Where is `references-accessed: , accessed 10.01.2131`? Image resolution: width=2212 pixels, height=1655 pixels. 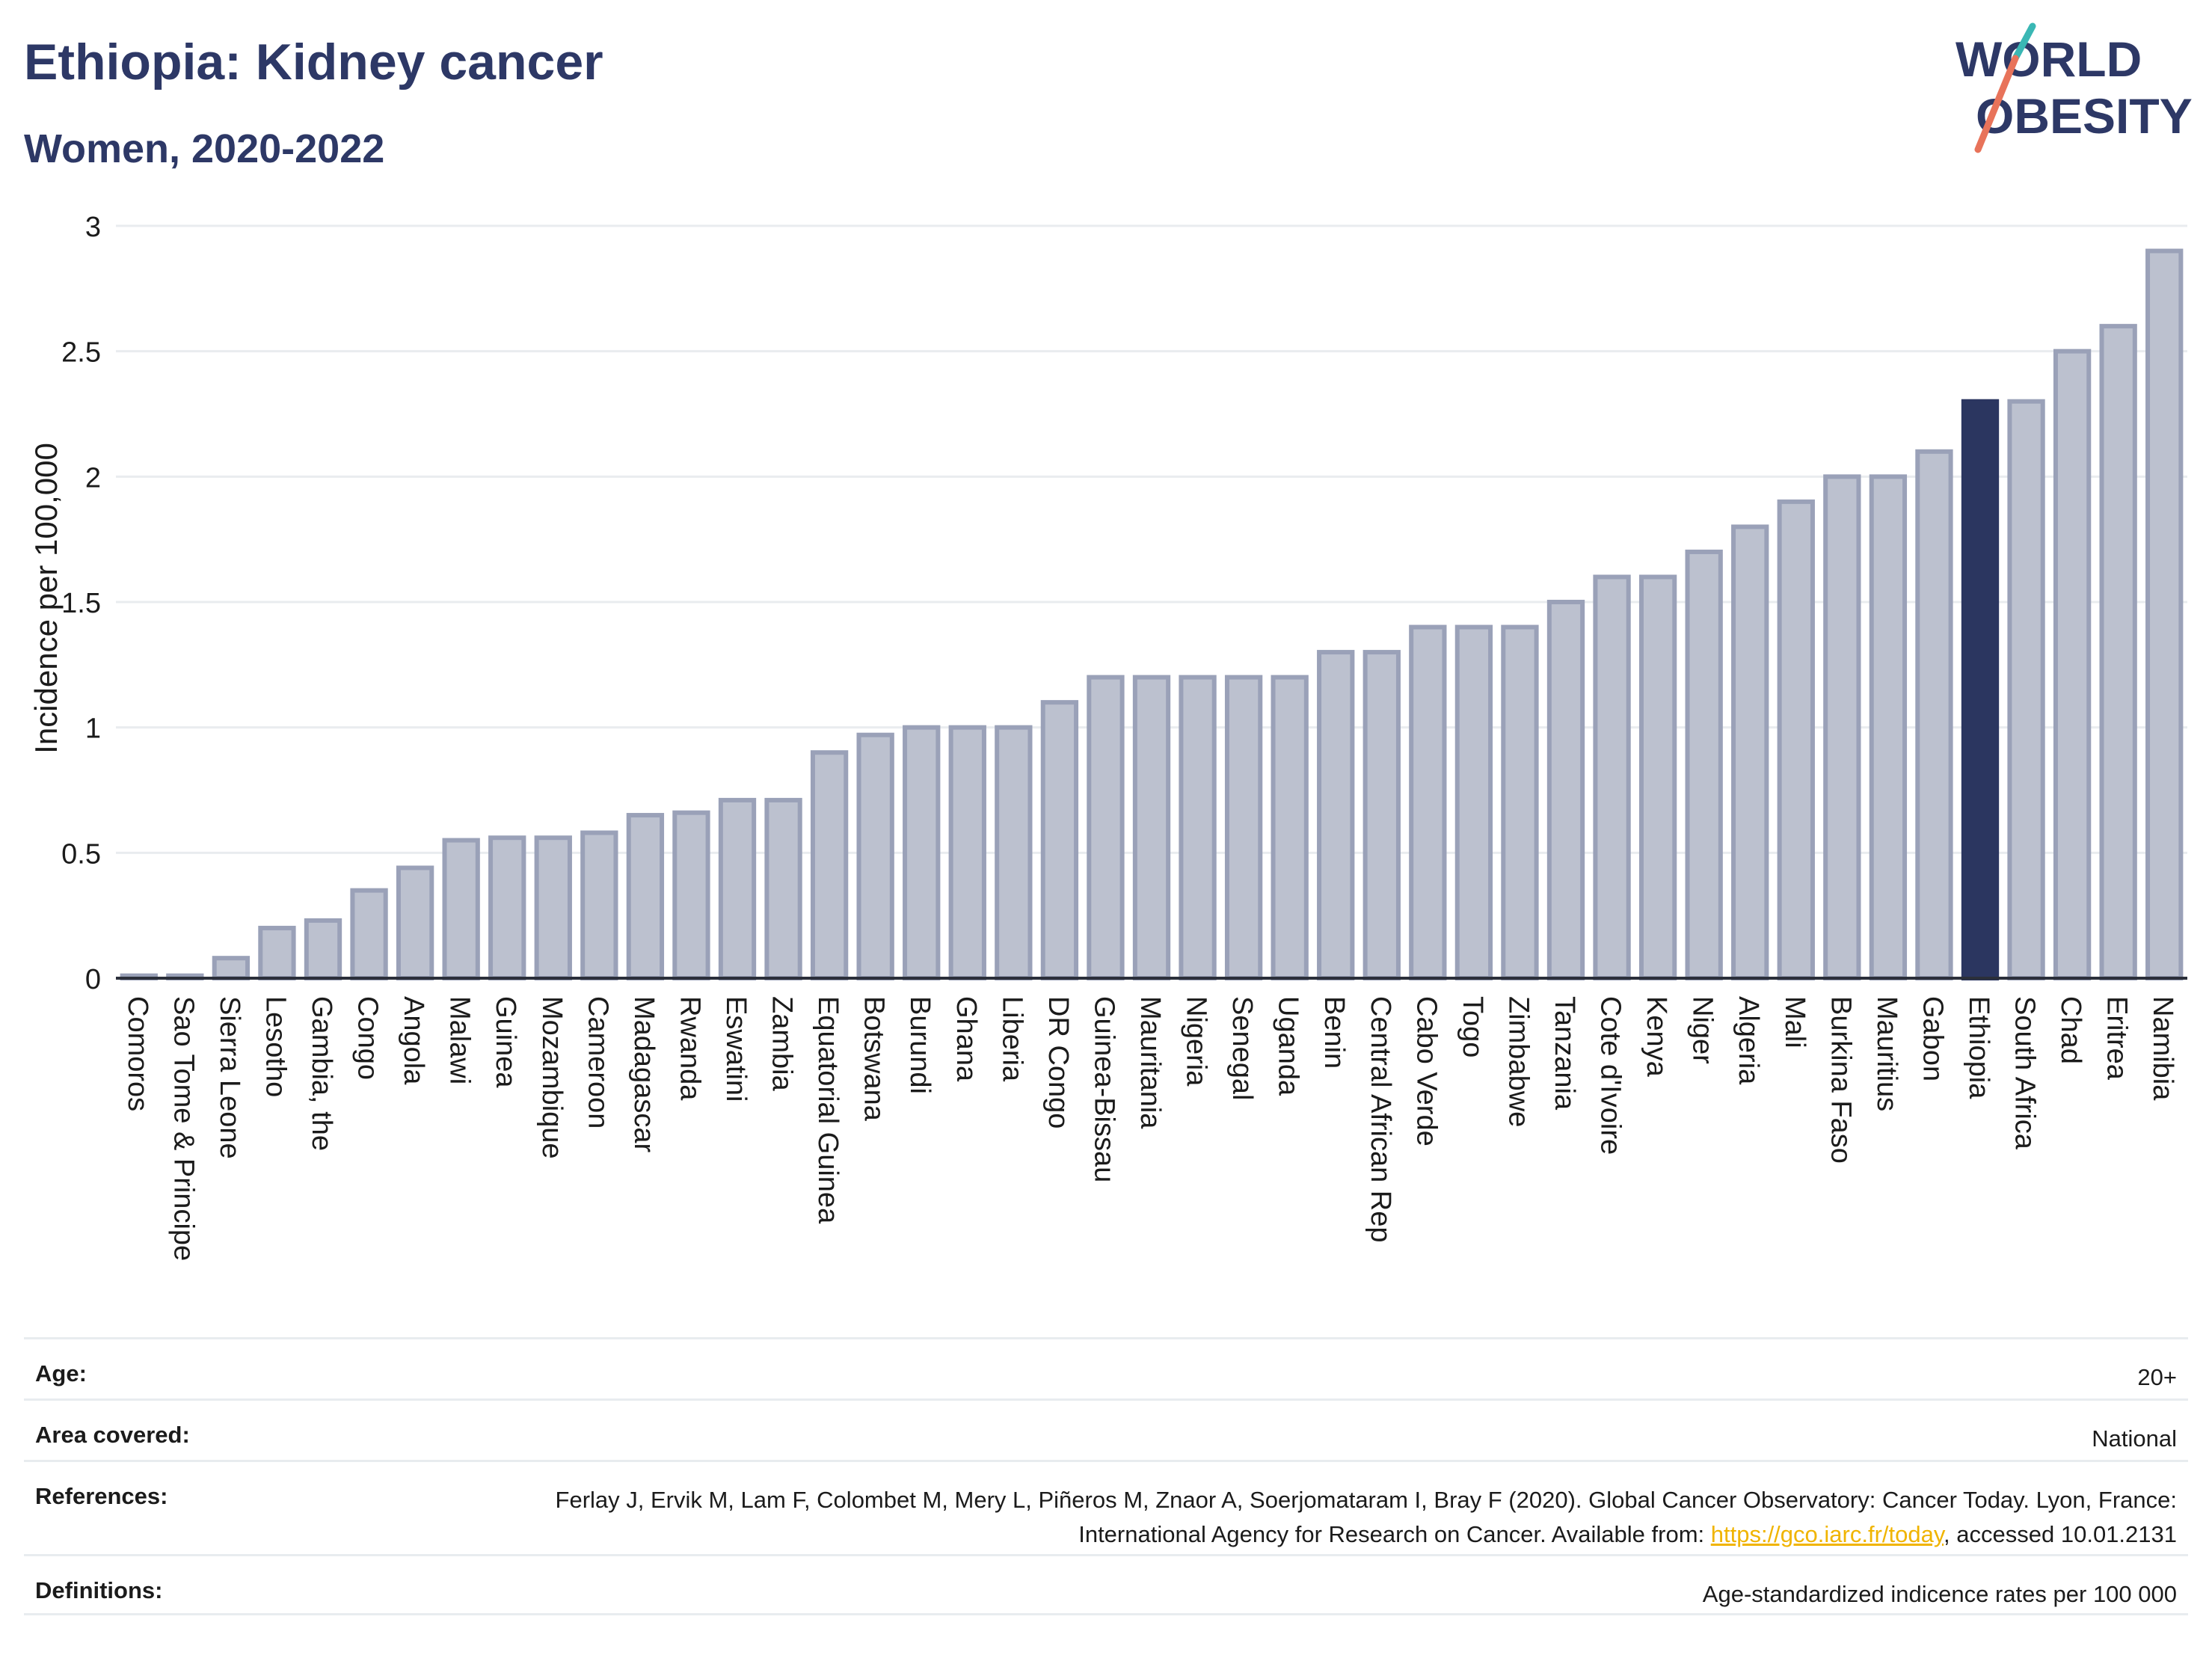
references-accessed: , accessed 10.01.2131 is located at coordinates (2060, 1534).